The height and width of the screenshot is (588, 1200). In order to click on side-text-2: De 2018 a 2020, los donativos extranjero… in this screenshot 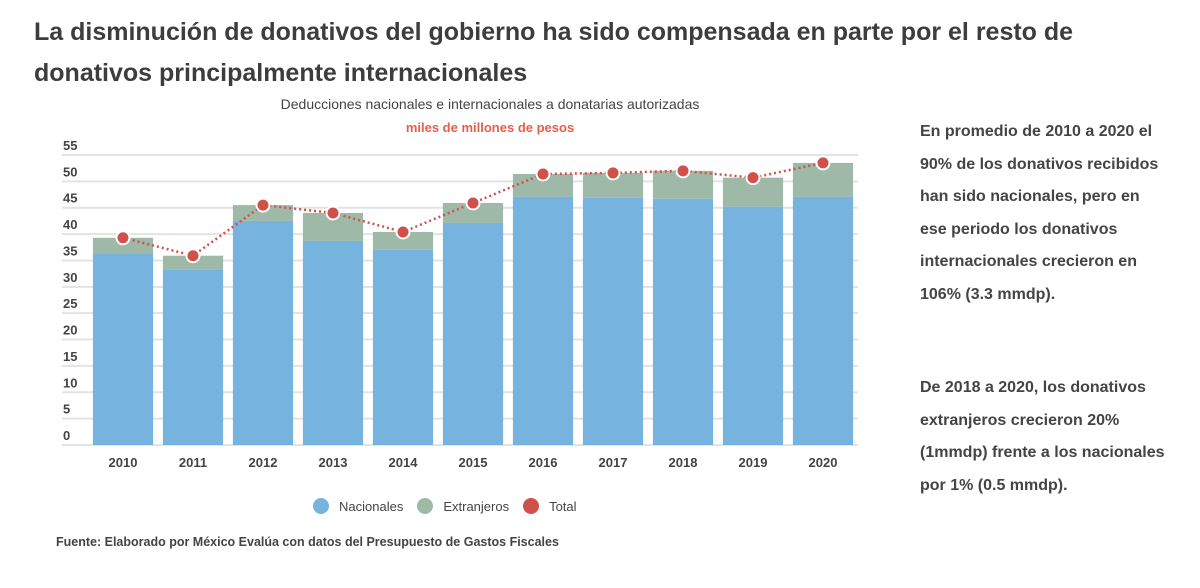, I will do `click(1042, 436)`.